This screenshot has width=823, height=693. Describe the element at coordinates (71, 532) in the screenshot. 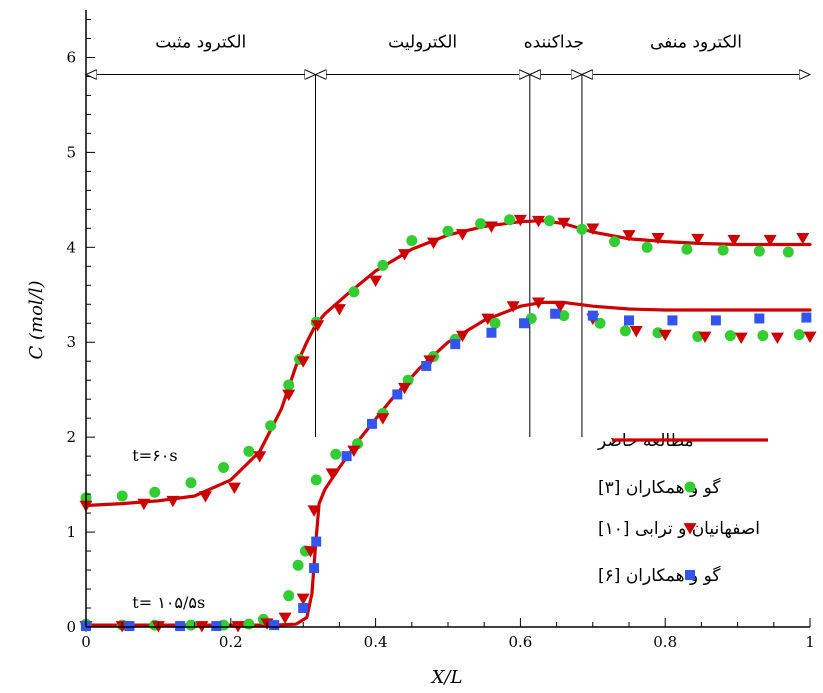

I see `y-tick-label: 1` at that location.